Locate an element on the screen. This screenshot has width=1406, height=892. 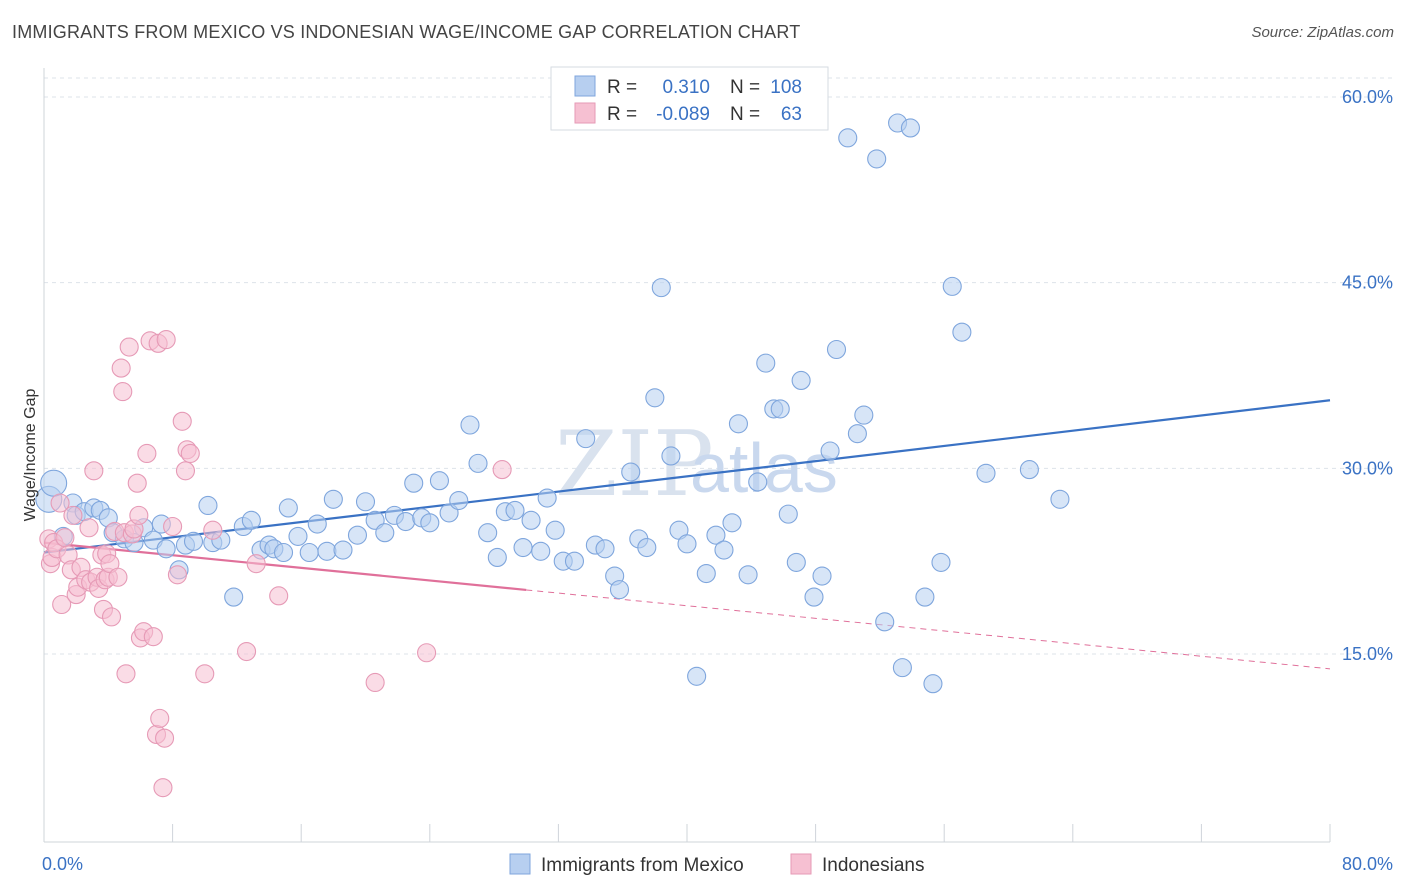
y-tick-label: 60.0% is located at coordinates (1367, 97).